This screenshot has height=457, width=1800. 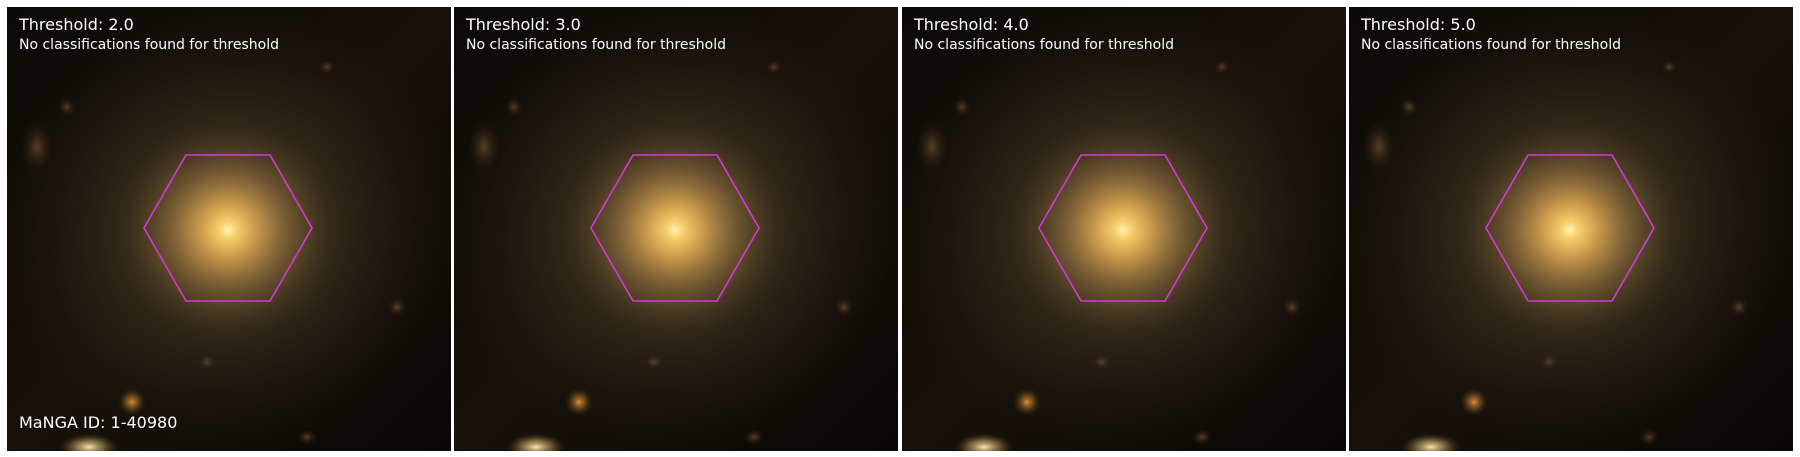 What do you see at coordinates (98, 422) in the screenshot?
I see `manga-id-label: MaNGA ID: 1-40980` at bounding box center [98, 422].